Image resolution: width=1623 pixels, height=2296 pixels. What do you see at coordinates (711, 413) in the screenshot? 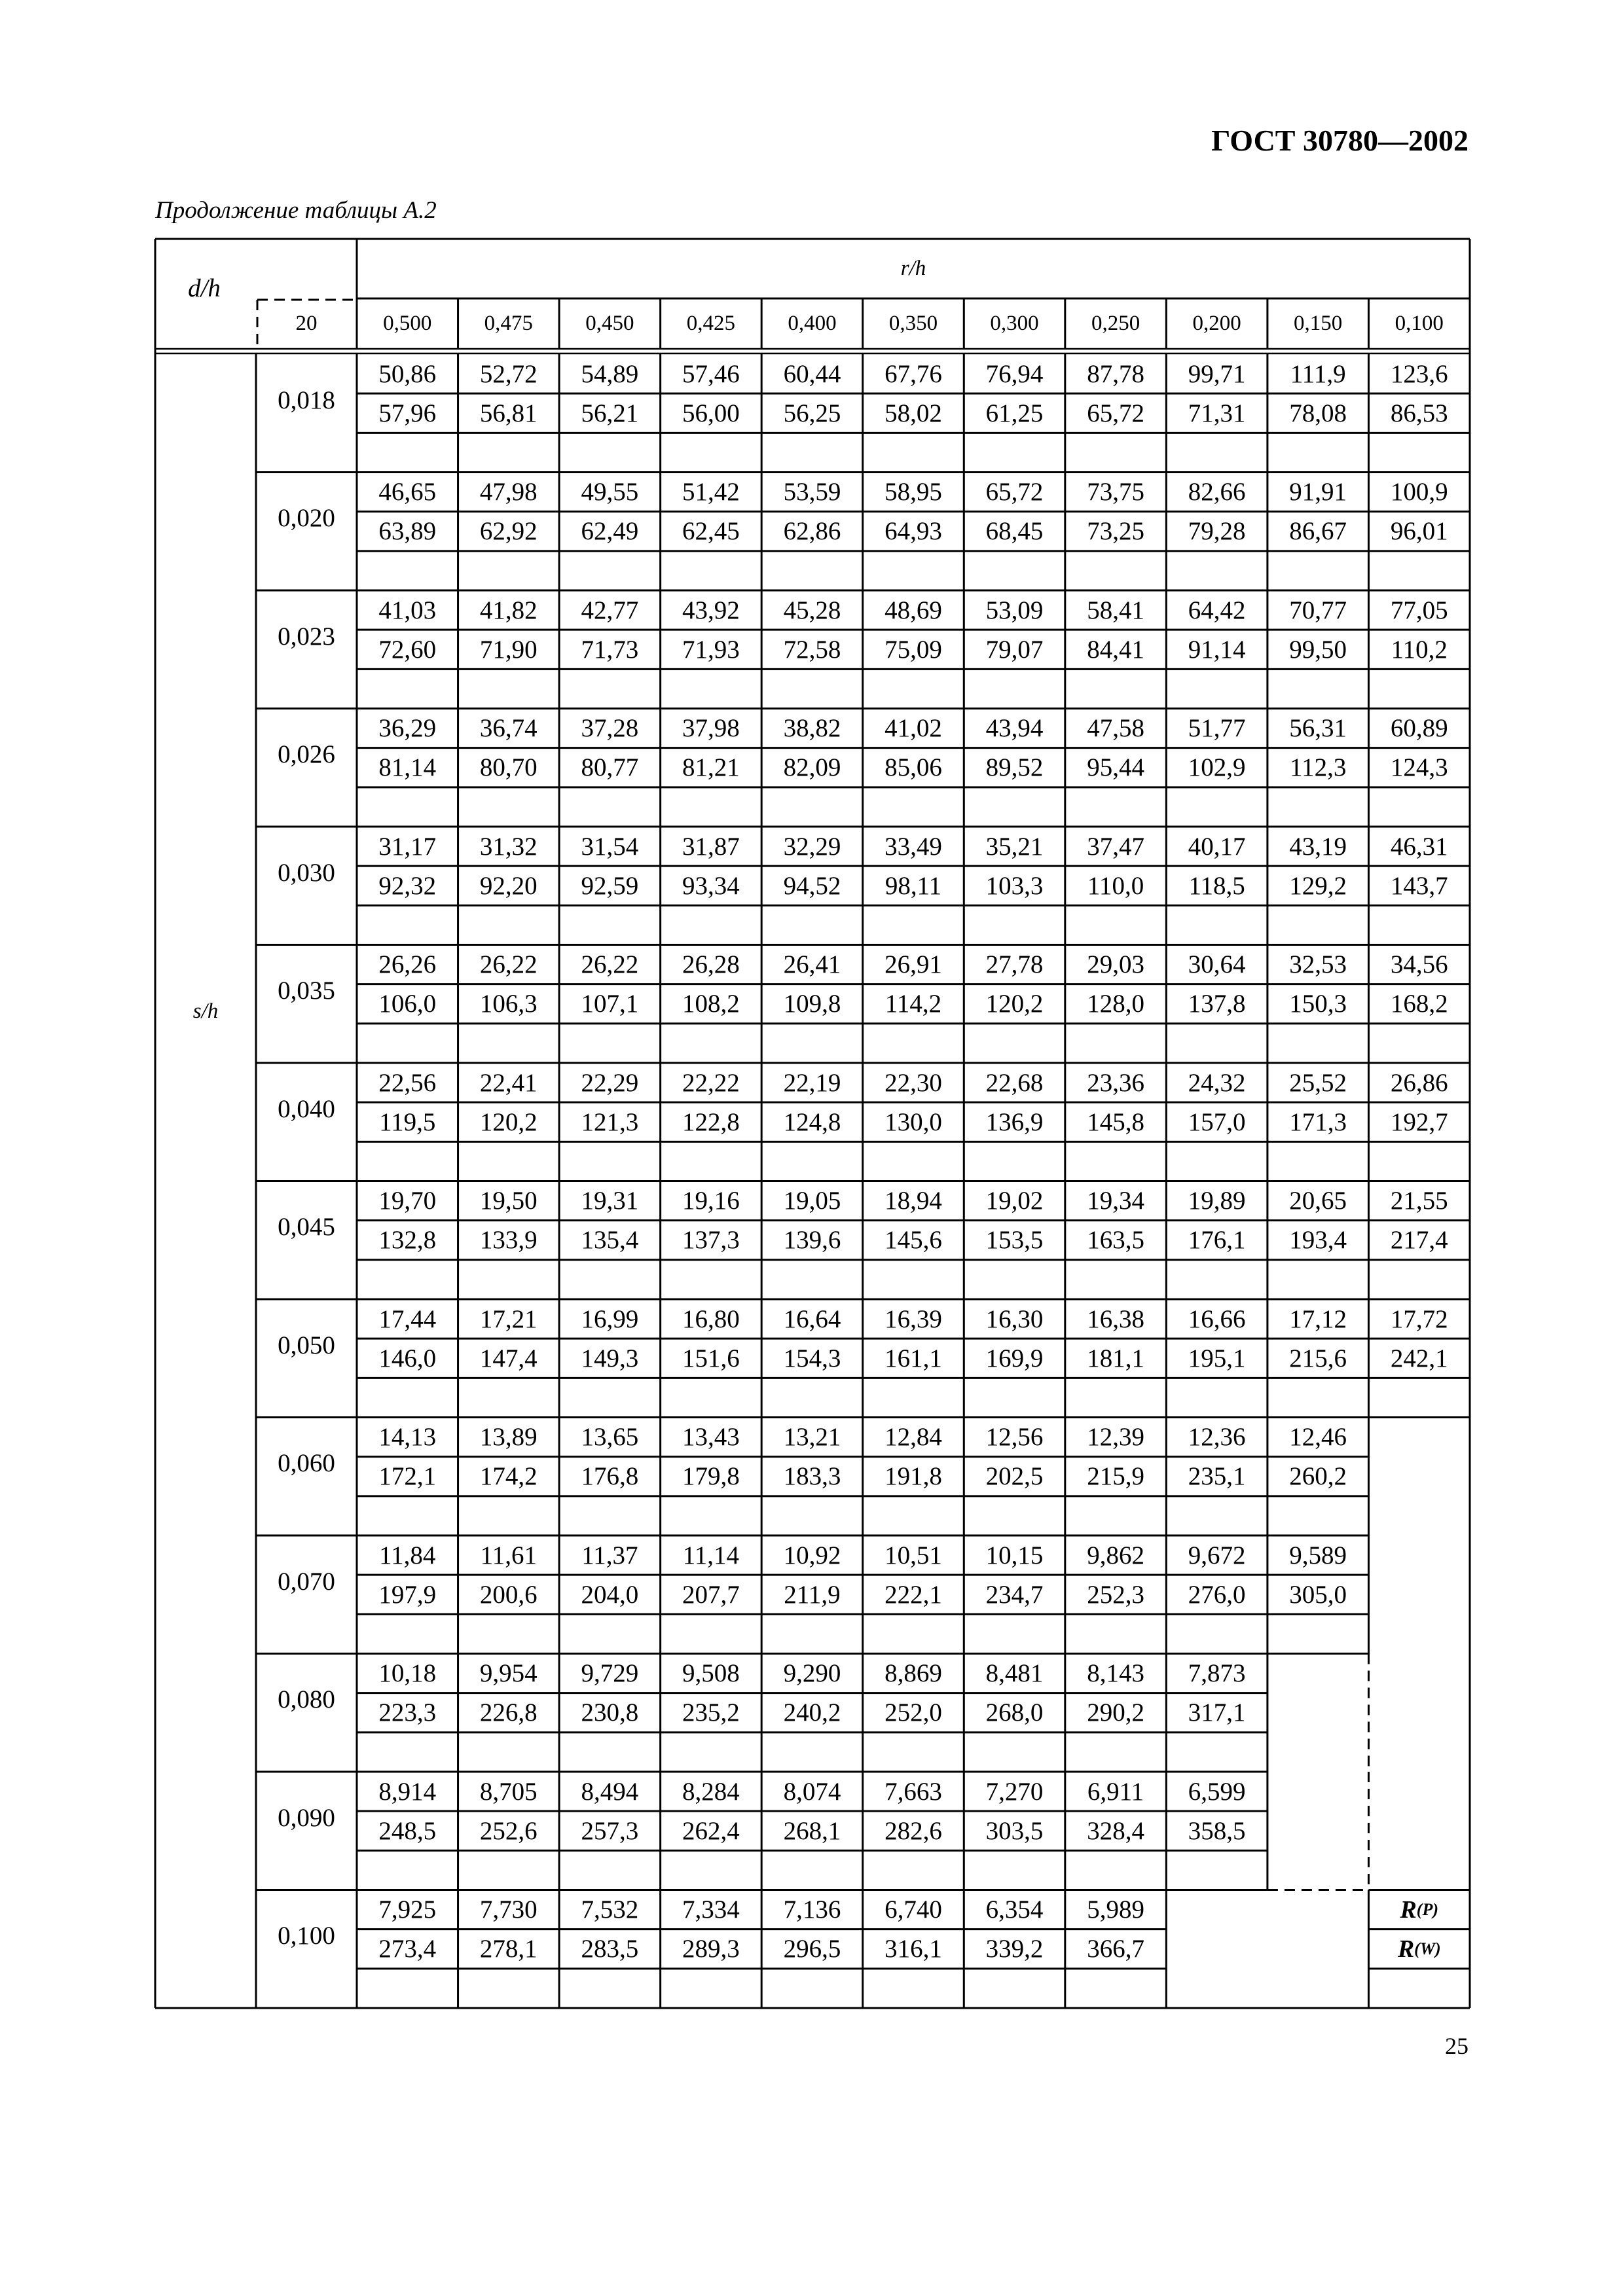
I see `value-w: 56,00` at bounding box center [711, 413].